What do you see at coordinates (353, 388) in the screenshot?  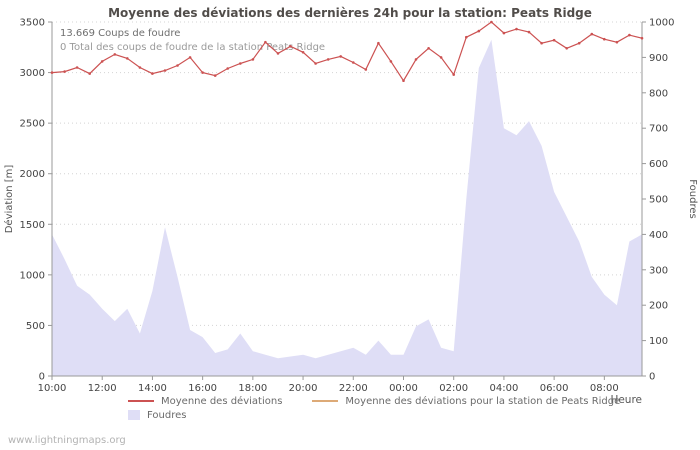 I see `svg-text: 22:00` at bounding box center [353, 388].